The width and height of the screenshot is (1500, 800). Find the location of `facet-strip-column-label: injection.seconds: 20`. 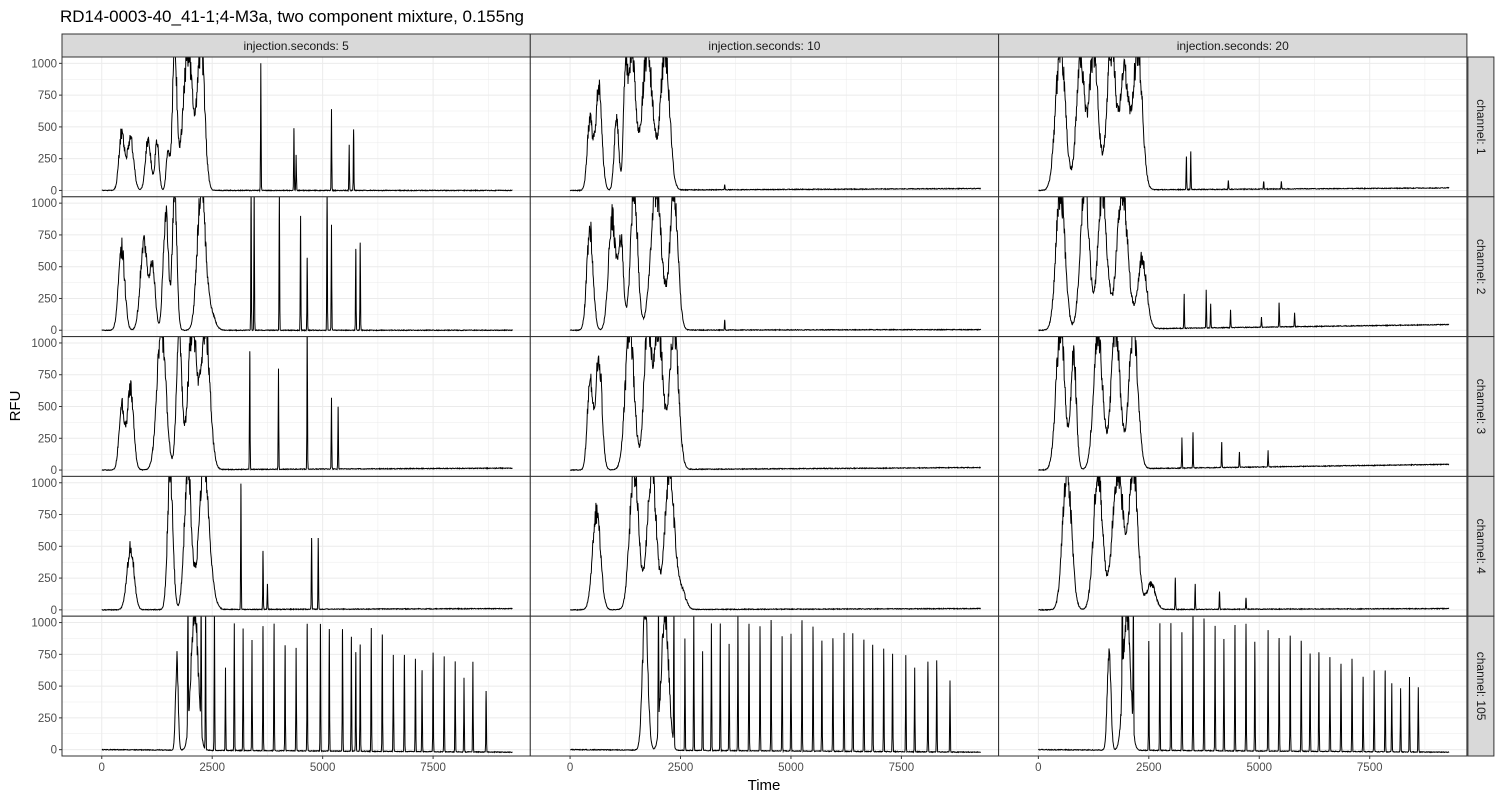

facet-strip-column-label: injection.seconds: 20 is located at coordinates (1233, 46).